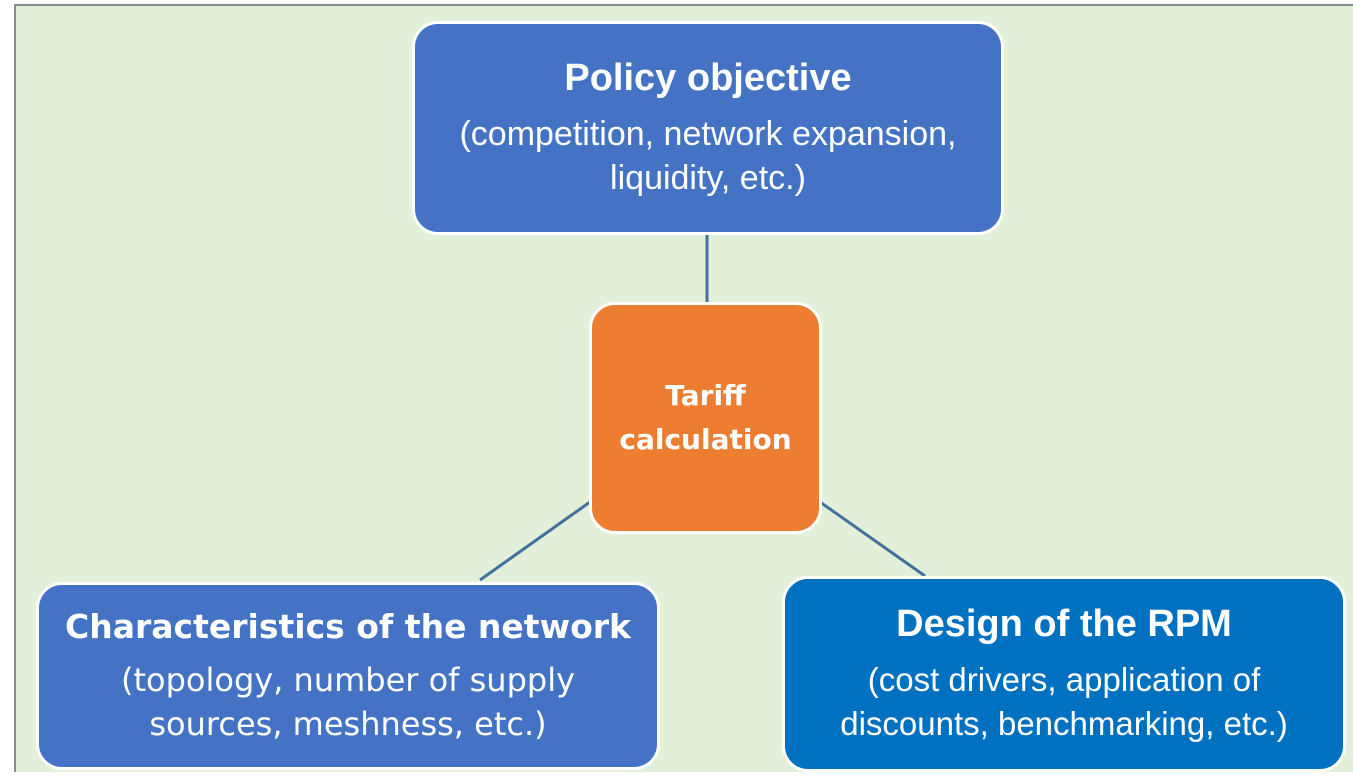  What do you see at coordinates (705, 418) in the screenshot?
I see `tariff-box: Tariff calculation` at bounding box center [705, 418].